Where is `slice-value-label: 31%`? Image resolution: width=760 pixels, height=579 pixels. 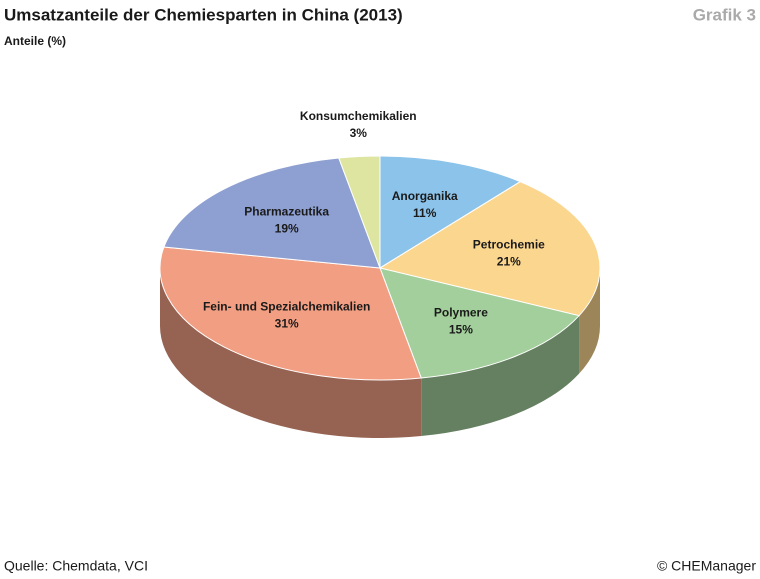
slice-value-label: 31% is located at coordinates (287, 324).